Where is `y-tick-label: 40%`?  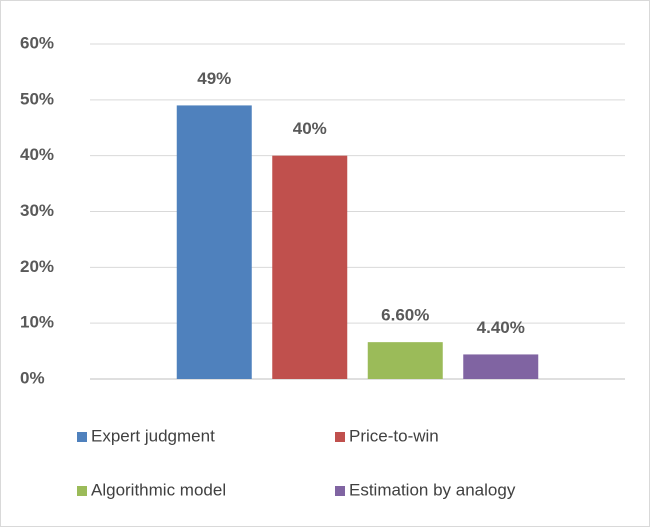
y-tick-label: 40% is located at coordinates (37, 154).